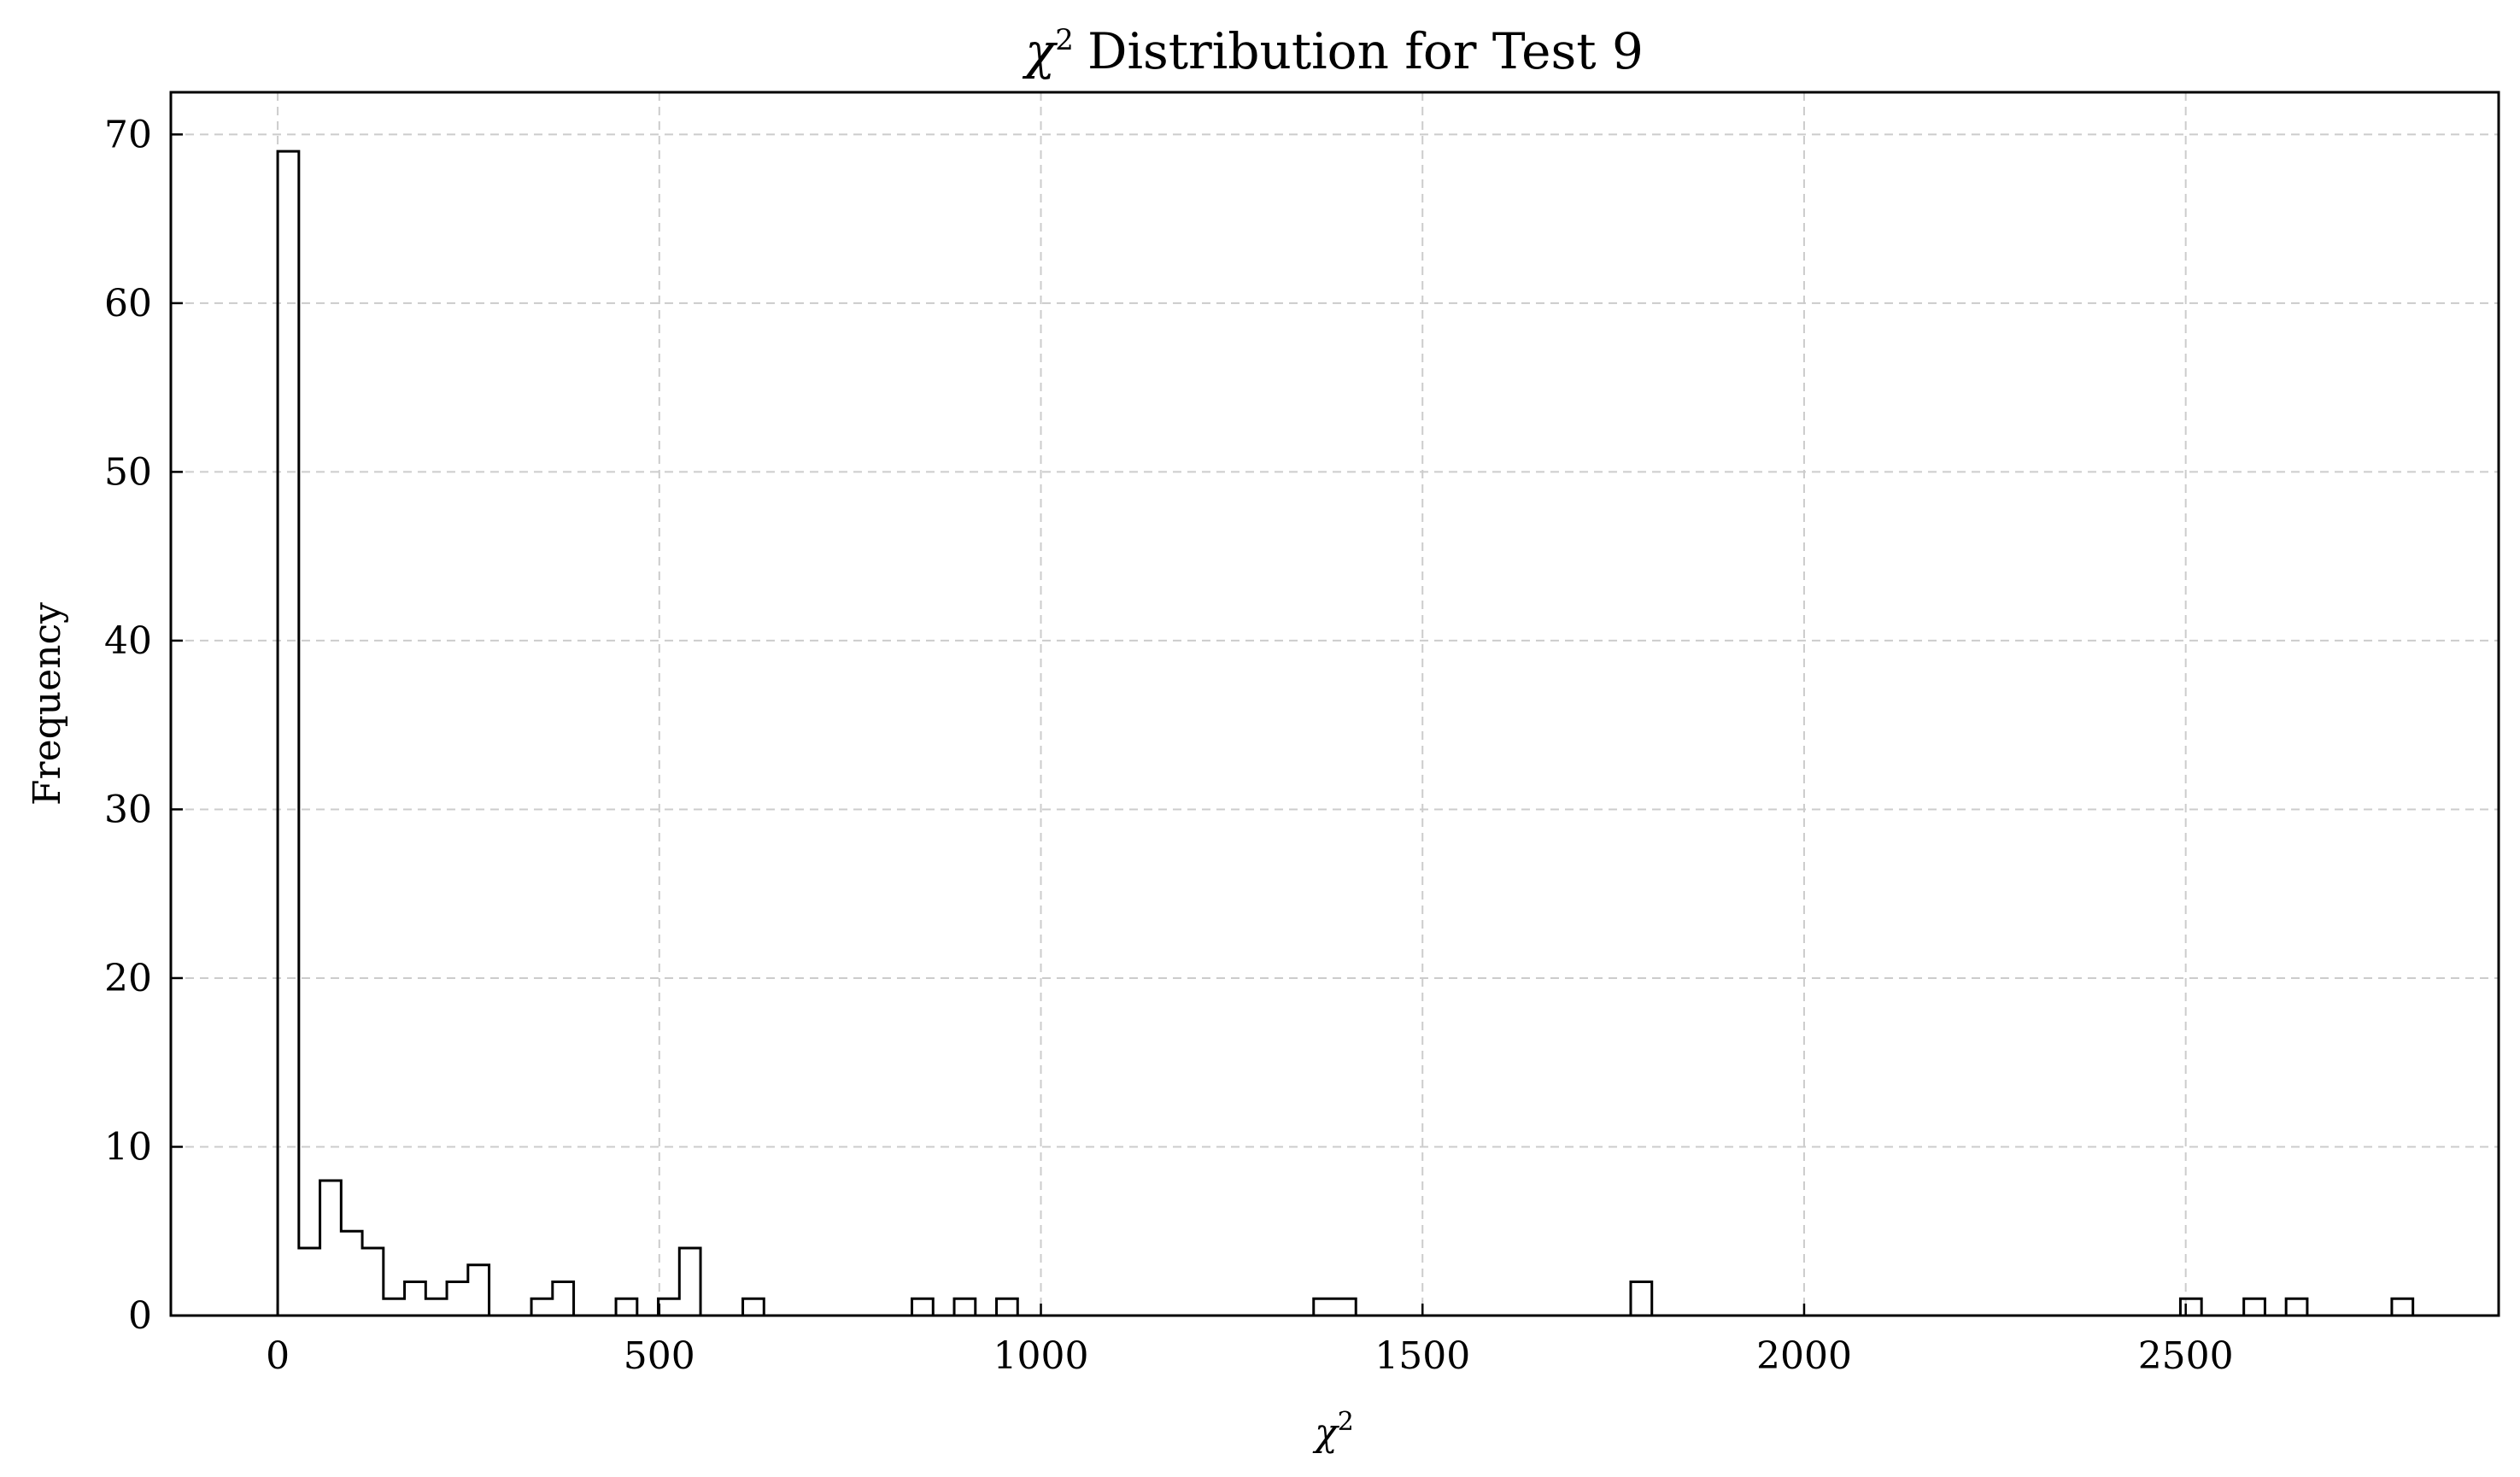 The height and width of the screenshot is (1477, 2520). I want to click on y-tick-label-7: 70, so click(128, 134).